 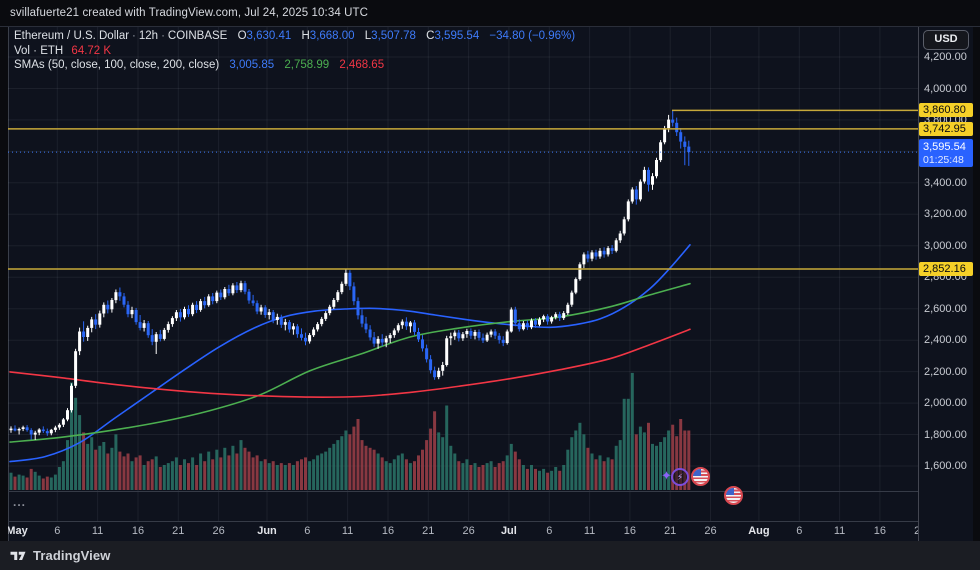 I want to click on tradingview-logo-icon, so click(x=18, y=555).